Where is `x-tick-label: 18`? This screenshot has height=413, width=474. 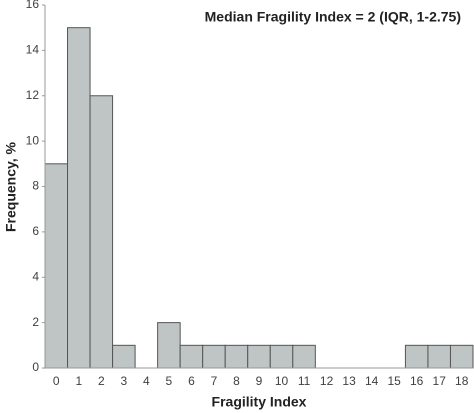 x-tick-label: 18 is located at coordinates (462, 381).